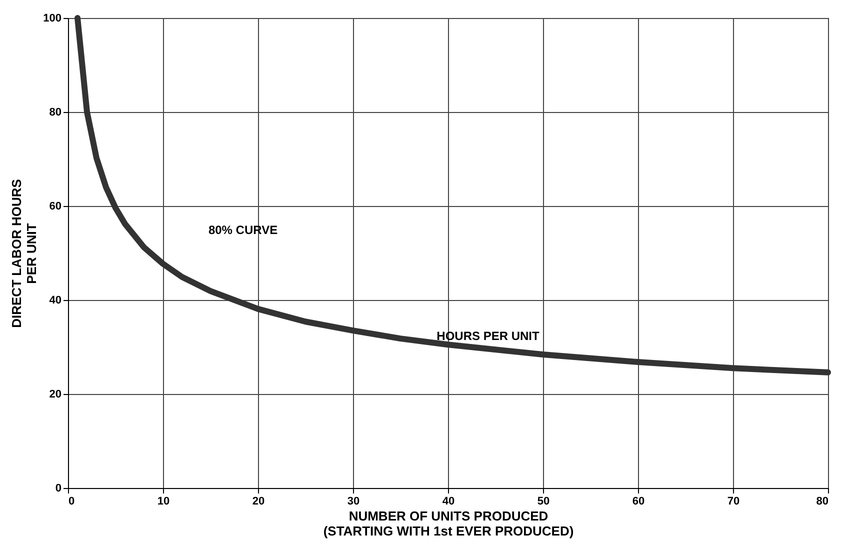 This screenshot has width=857, height=560. Describe the element at coordinates (822, 502) in the screenshot. I see `x-tick-label: 80` at that location.